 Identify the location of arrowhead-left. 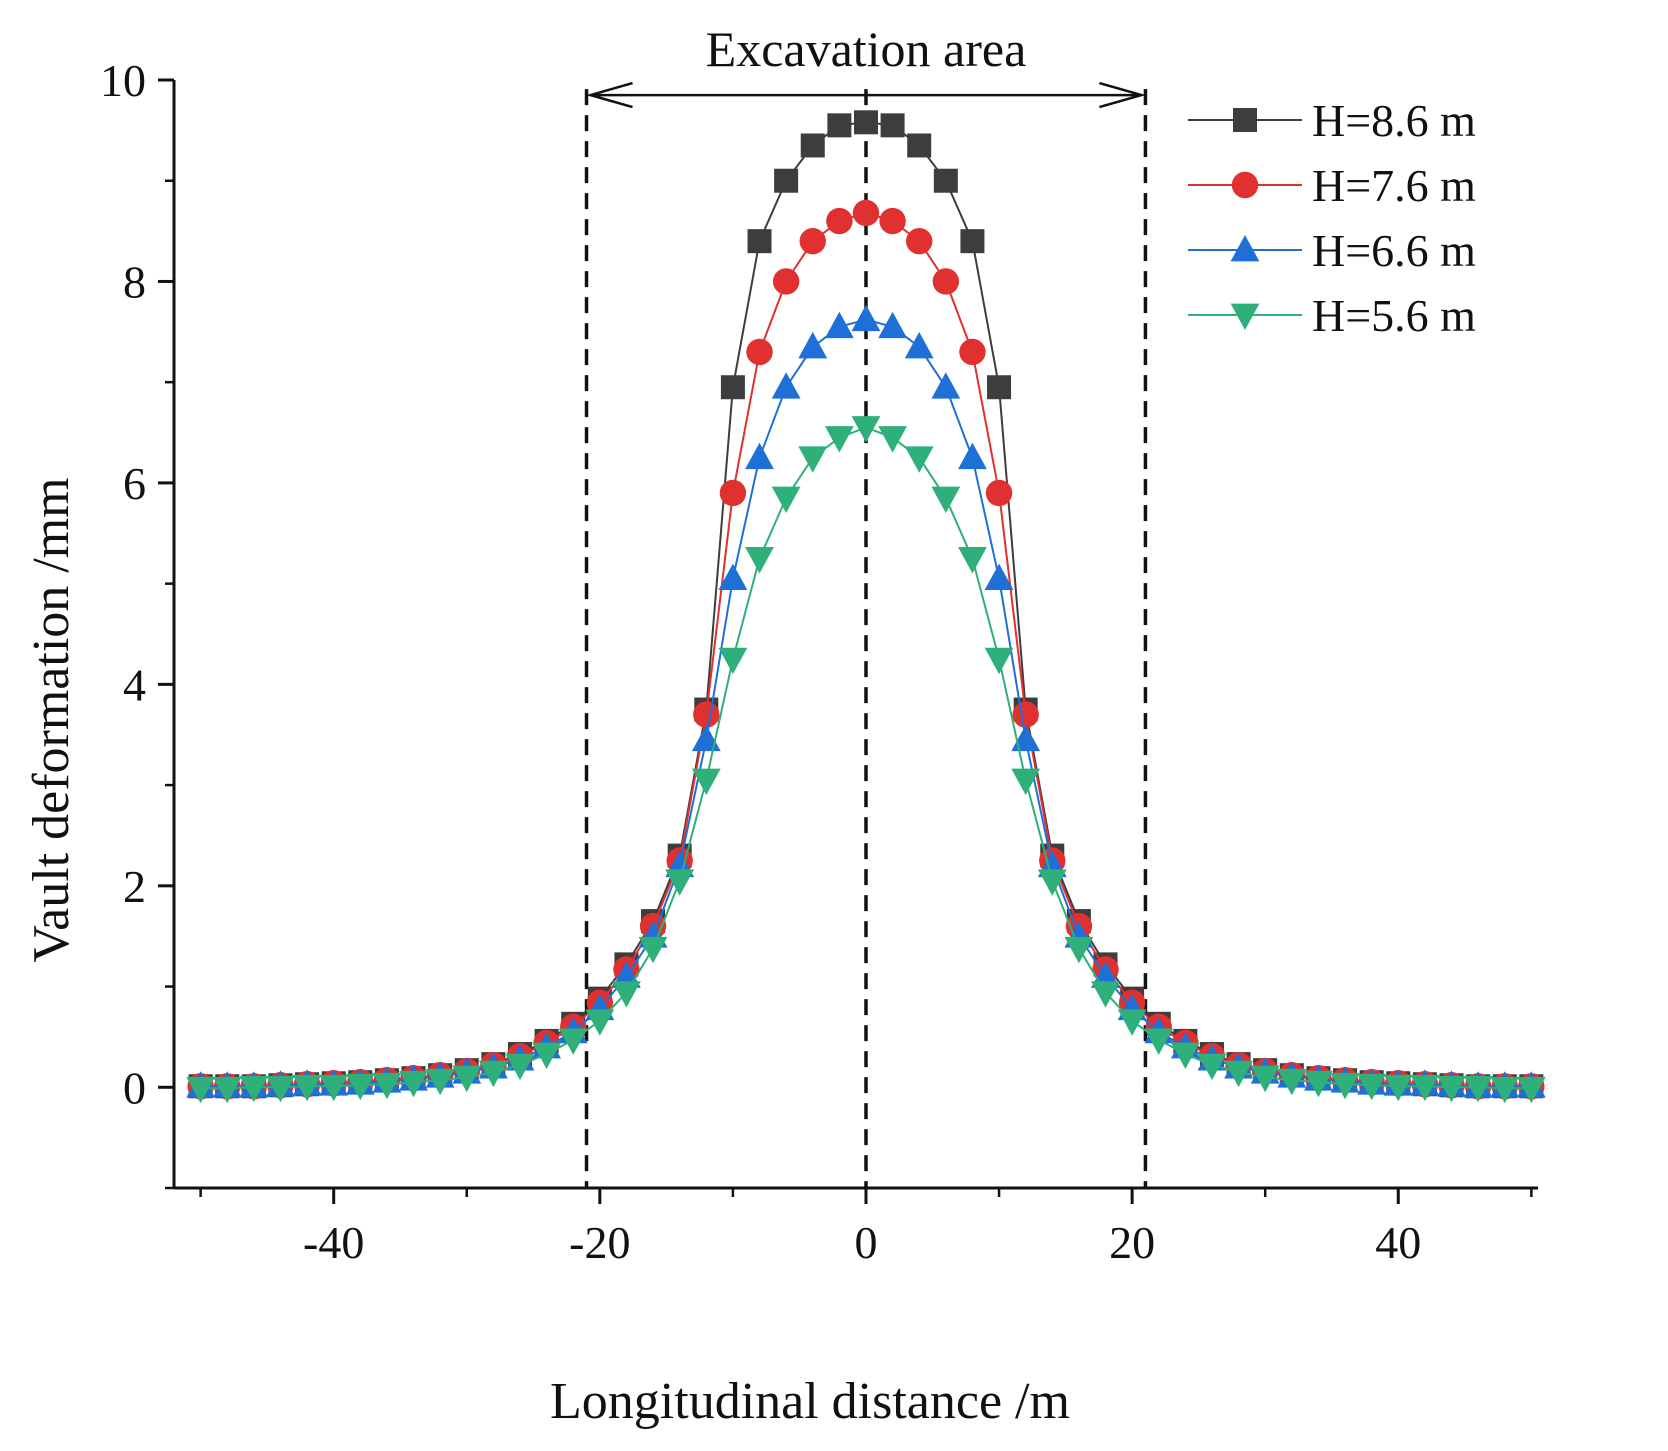
(609, 95).